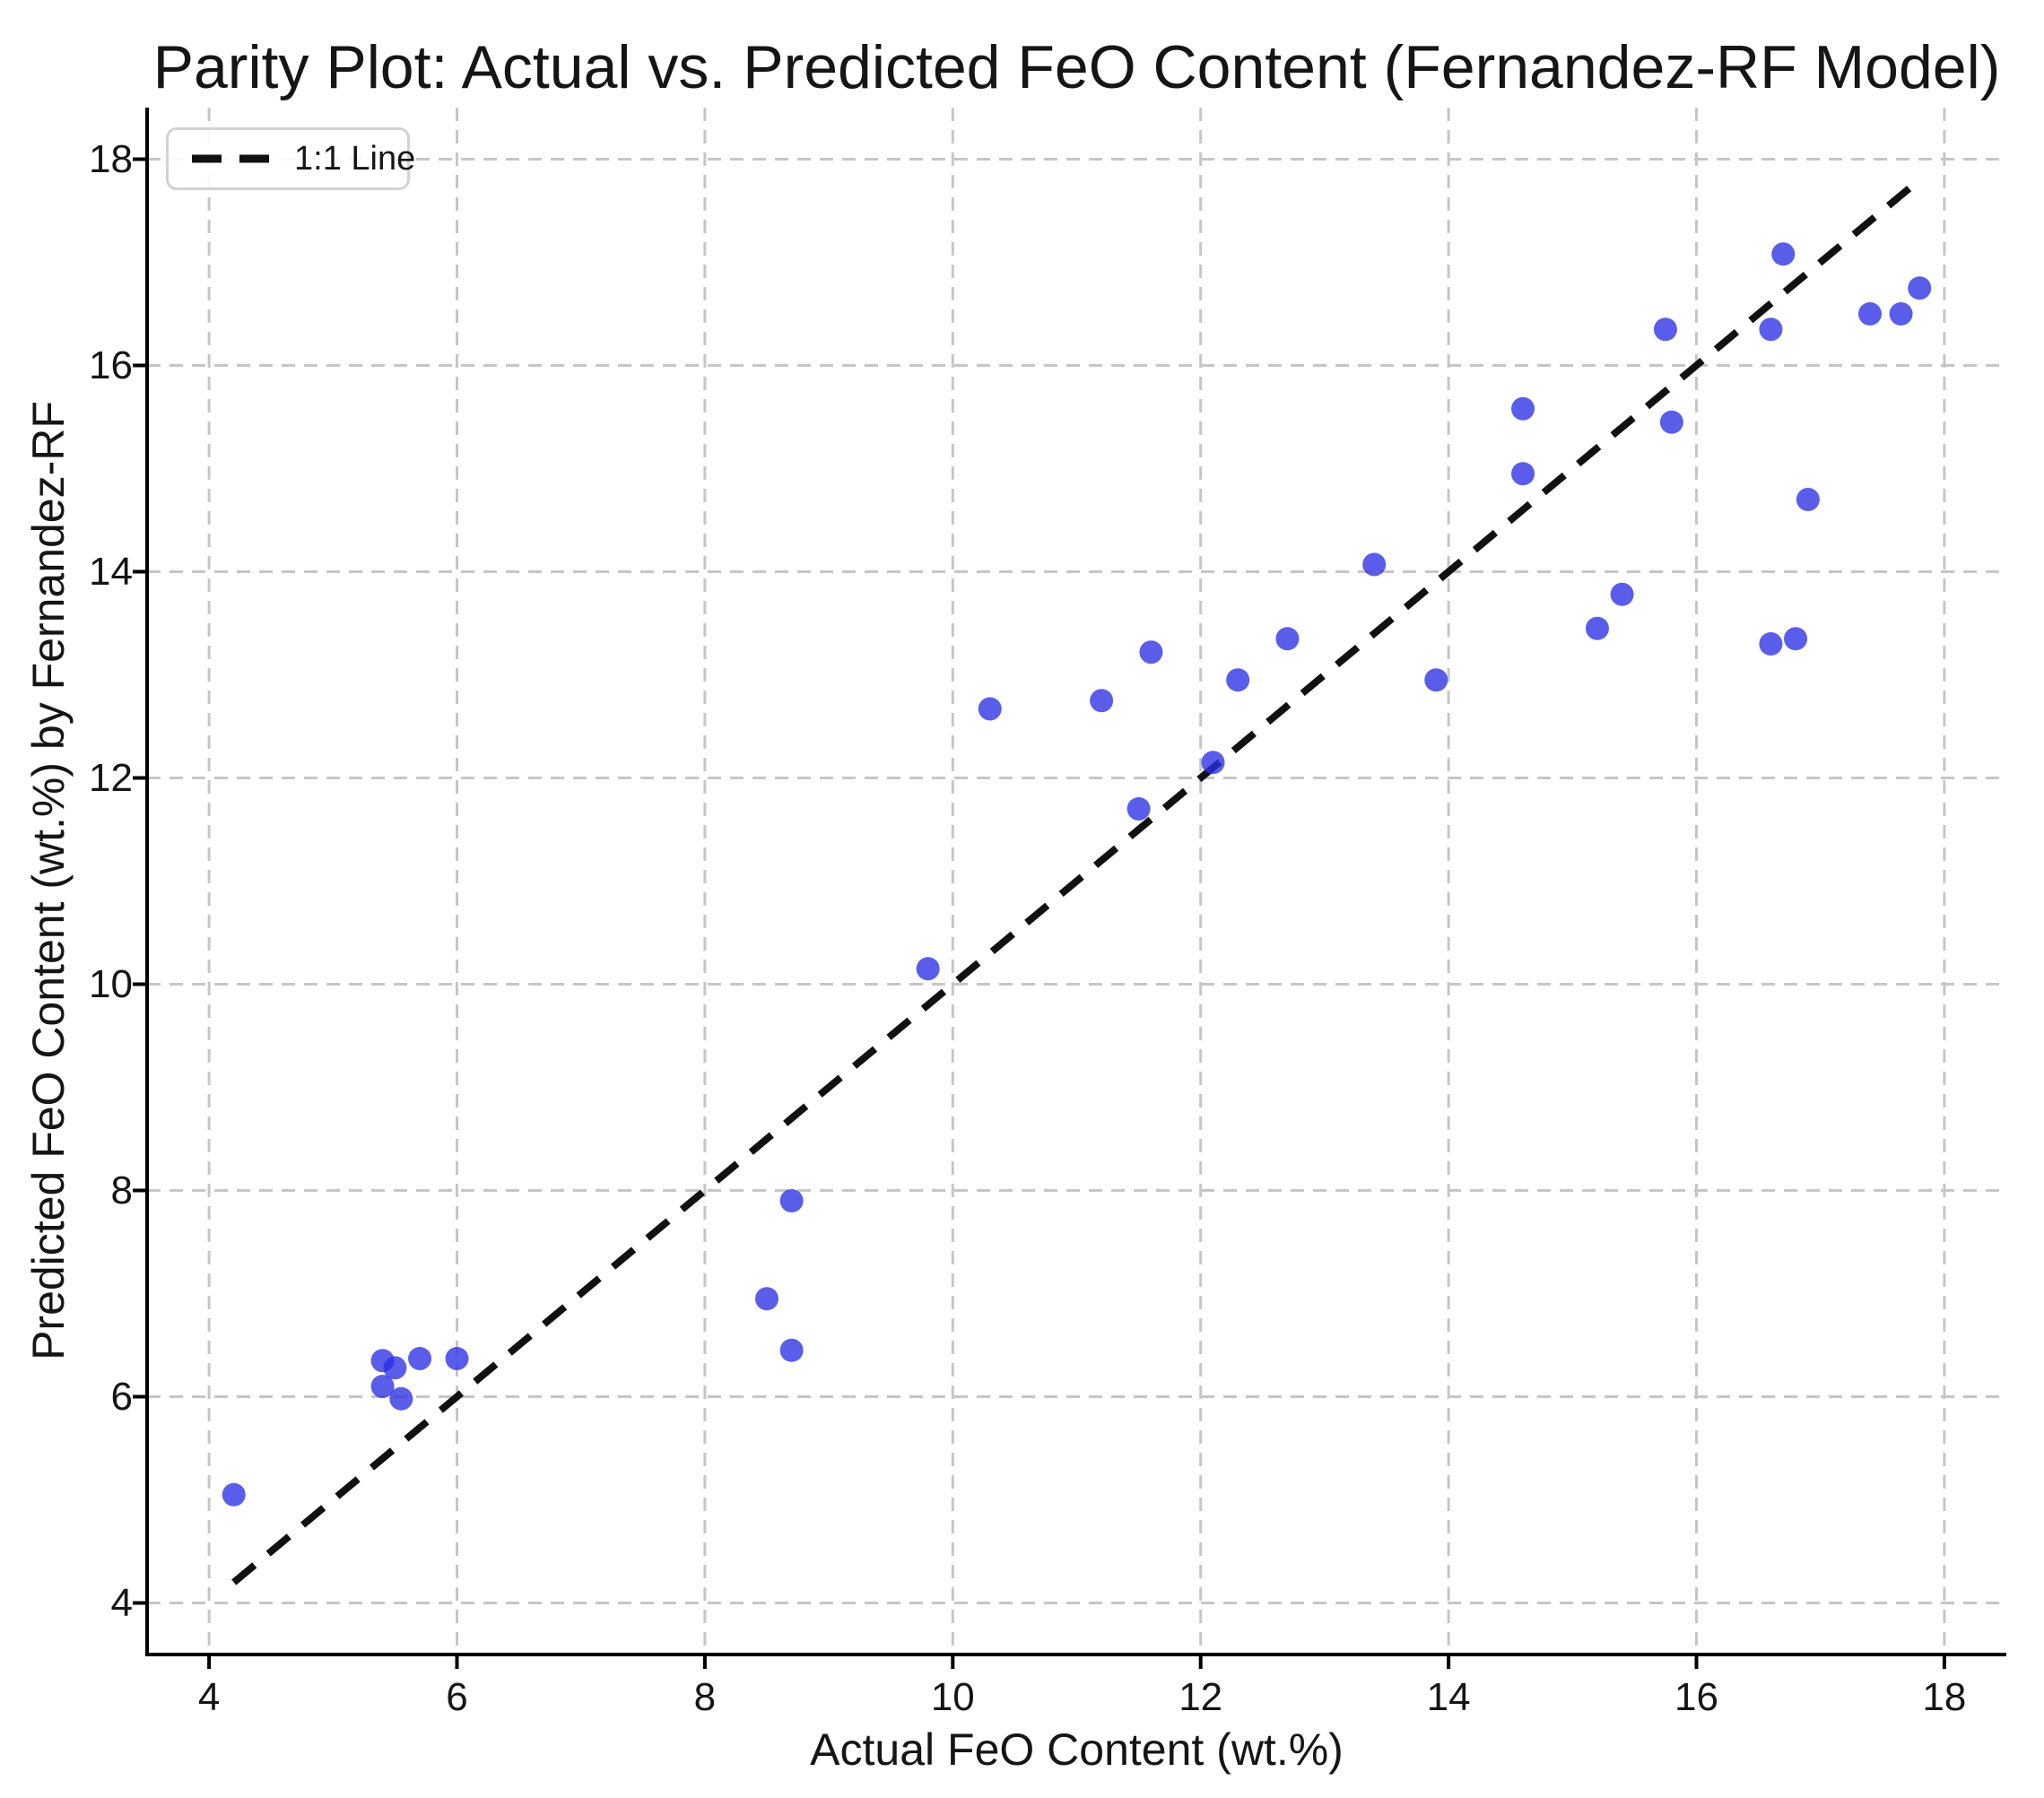 This screenshot has height=1798, width=2044. What do you see at coordinates (1077, 1750) in the screenshot?
I see `x-axis-label: Actual FeO Content (wt.%)` at bounding box center [1077, 1750].